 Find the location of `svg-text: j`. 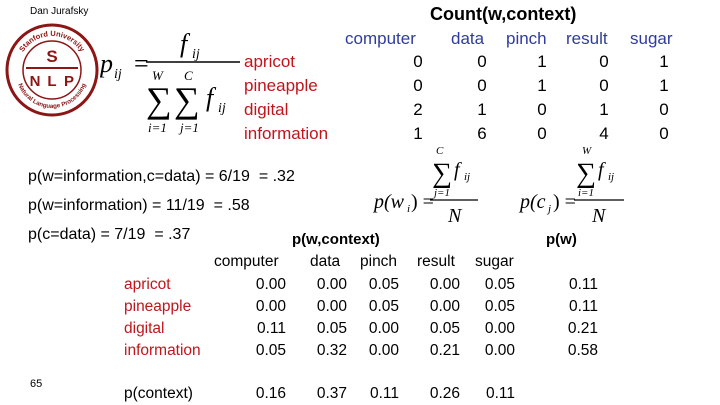

svg-text: j is located at coordinates (548, 209).